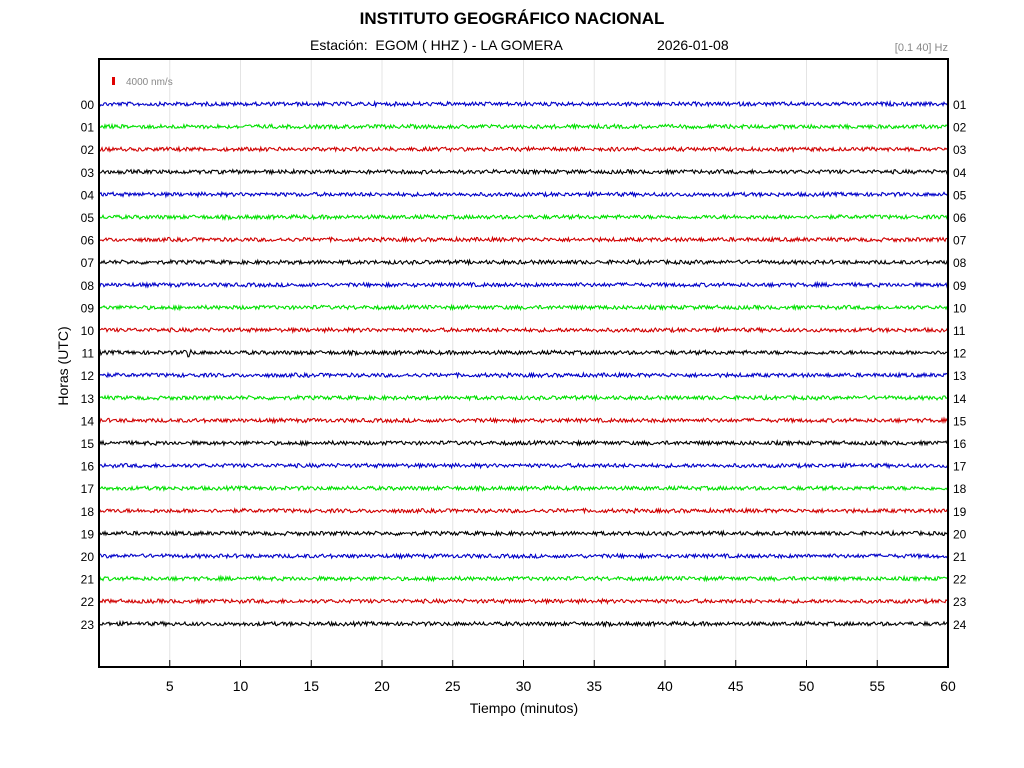 The width and height of the screenshot is (1024, 768). What do you see at coordinates (88, 534) in the screenshot?
I see `left-hour-label: 19` at bounding box center [88, 534].